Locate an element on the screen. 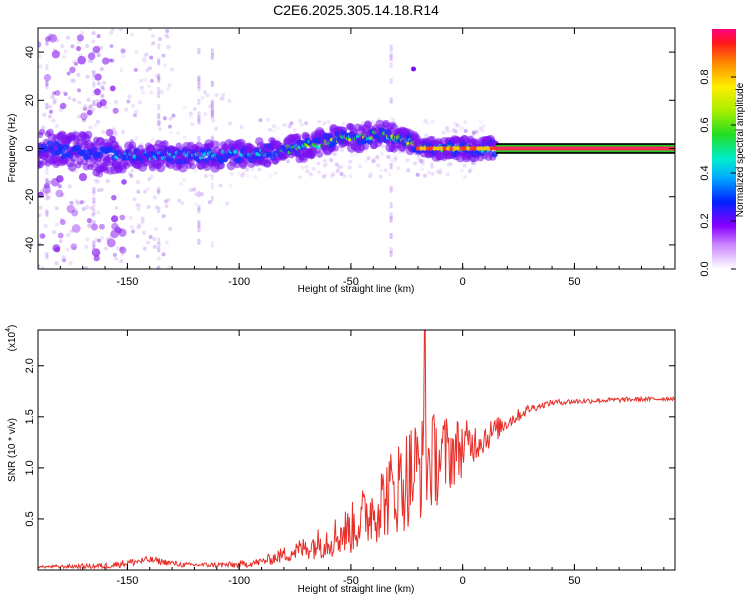 This screenshot has height=600, width=750. spectrogram-ylabel: Frequency (Hz) is located at coordinates (12, 148).